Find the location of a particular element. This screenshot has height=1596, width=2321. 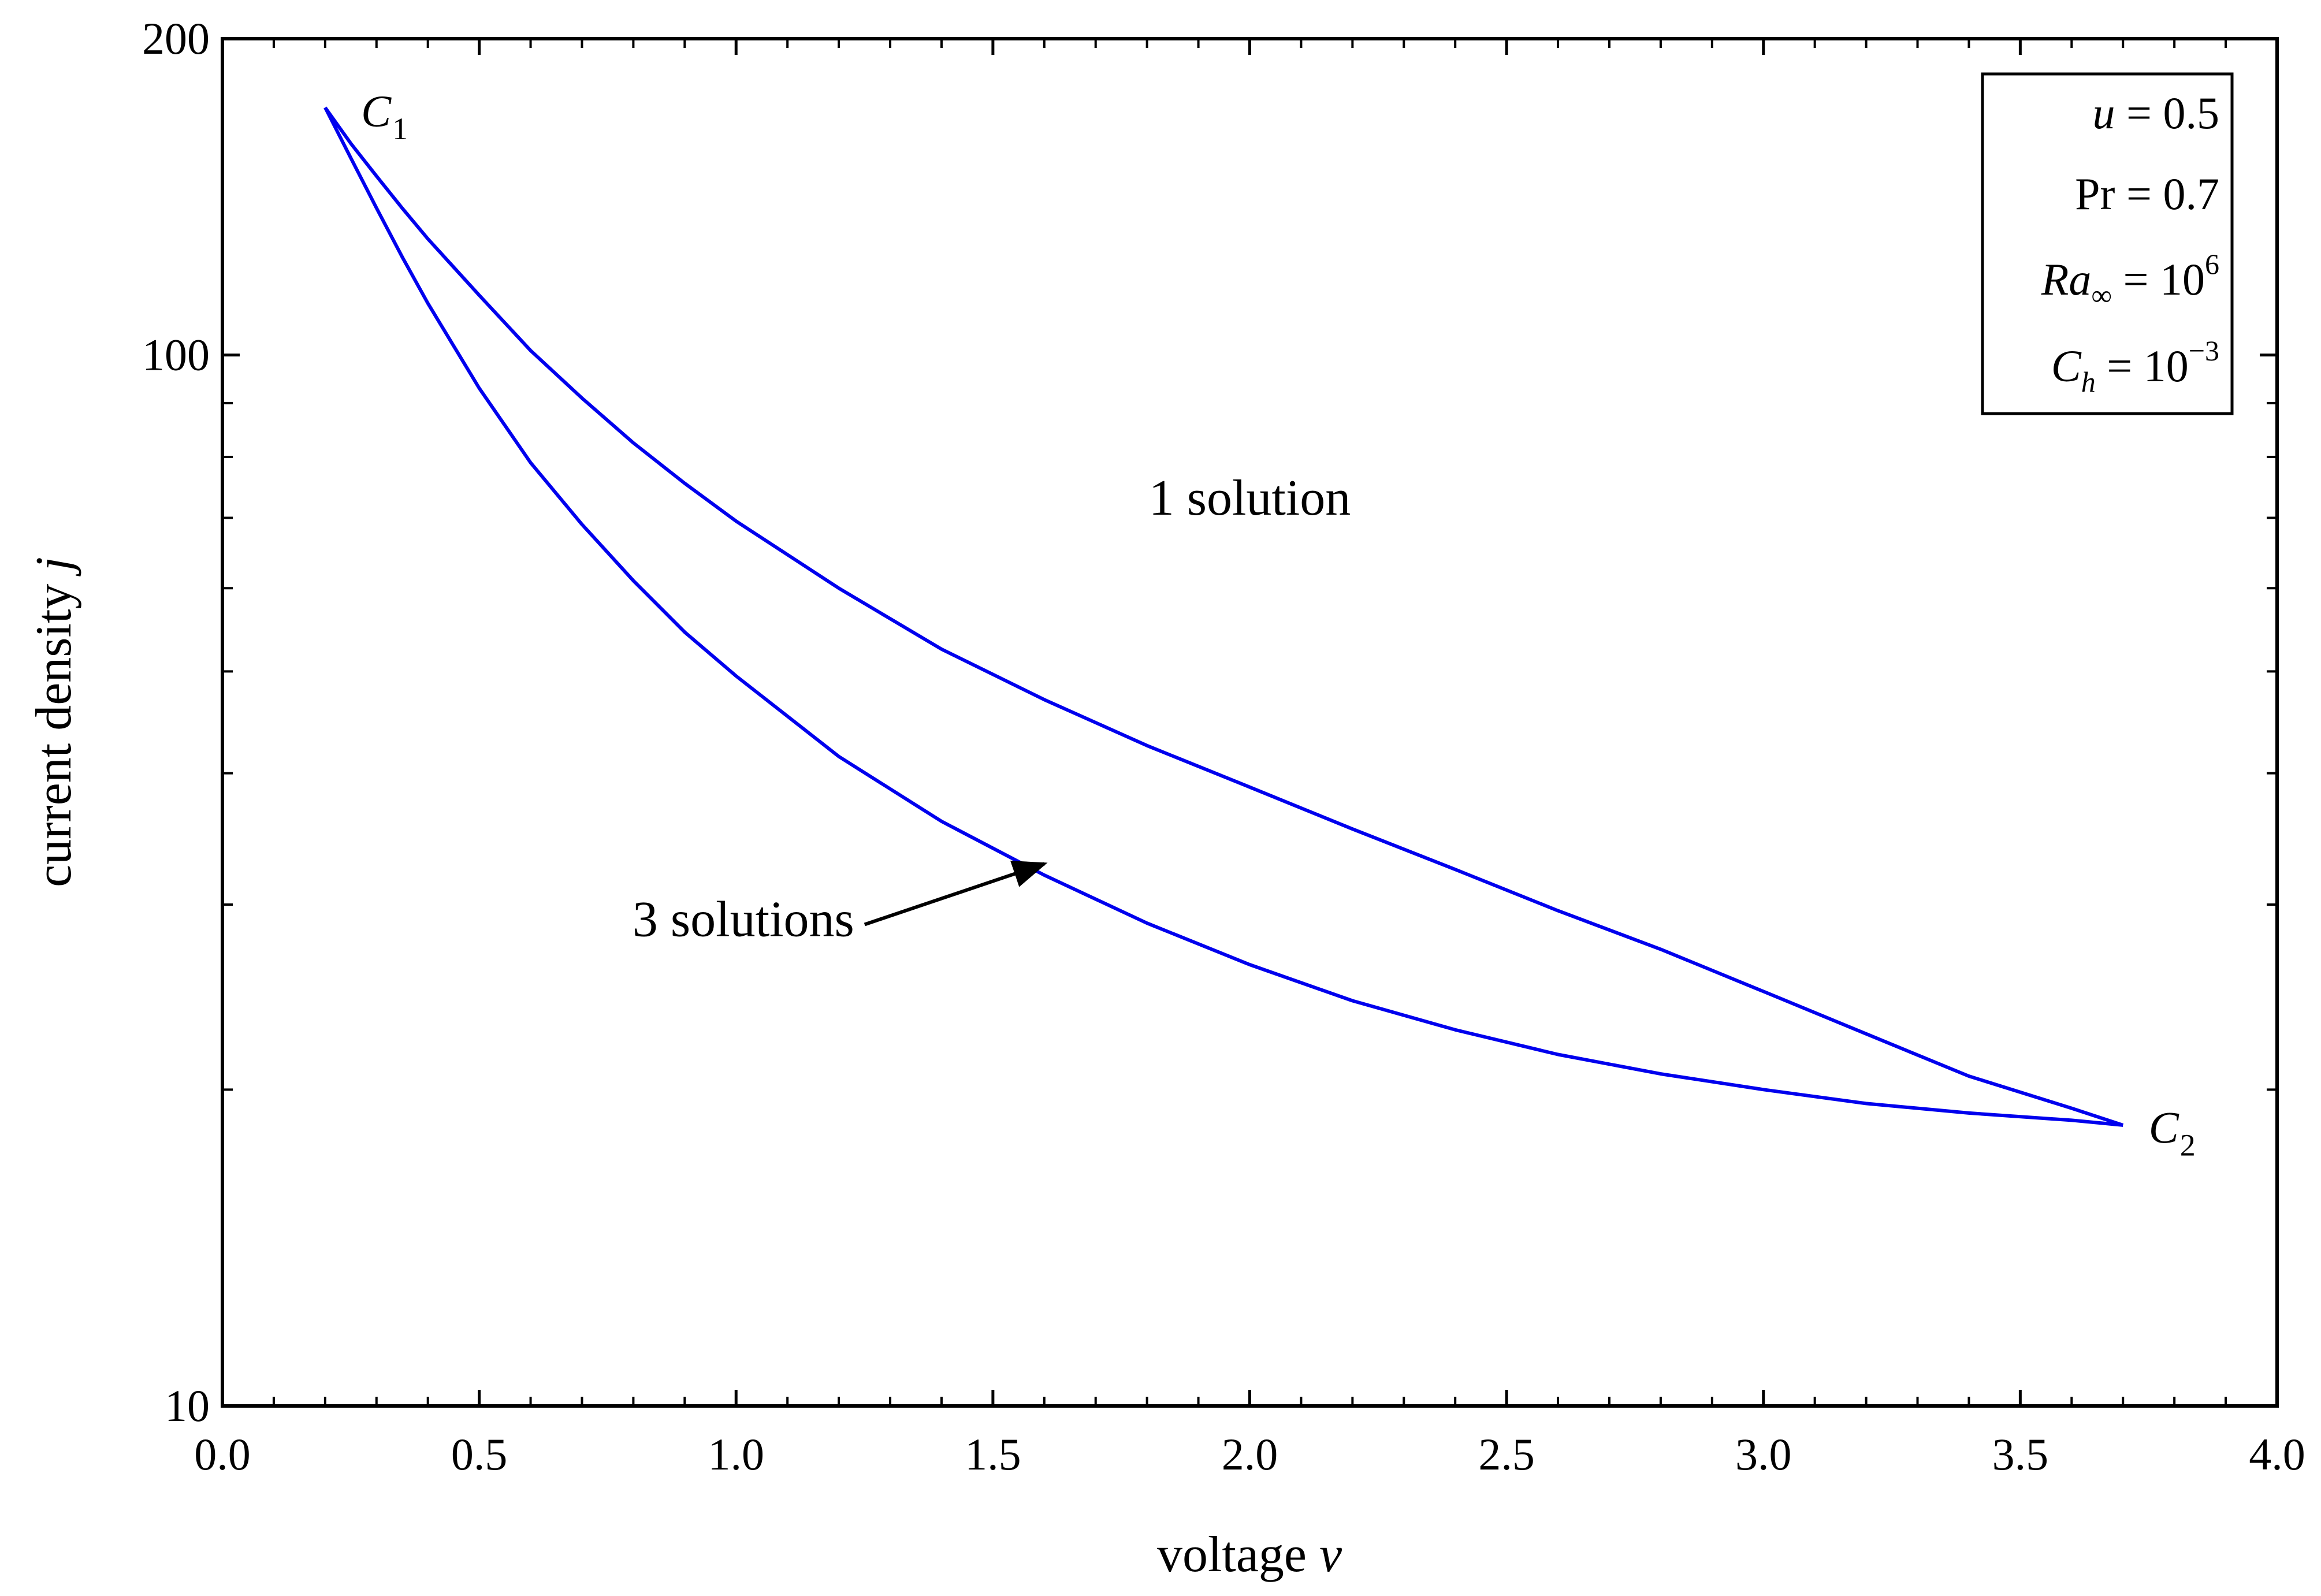

param-ra-sub: ∞ is located at coordinates (2101, 295).